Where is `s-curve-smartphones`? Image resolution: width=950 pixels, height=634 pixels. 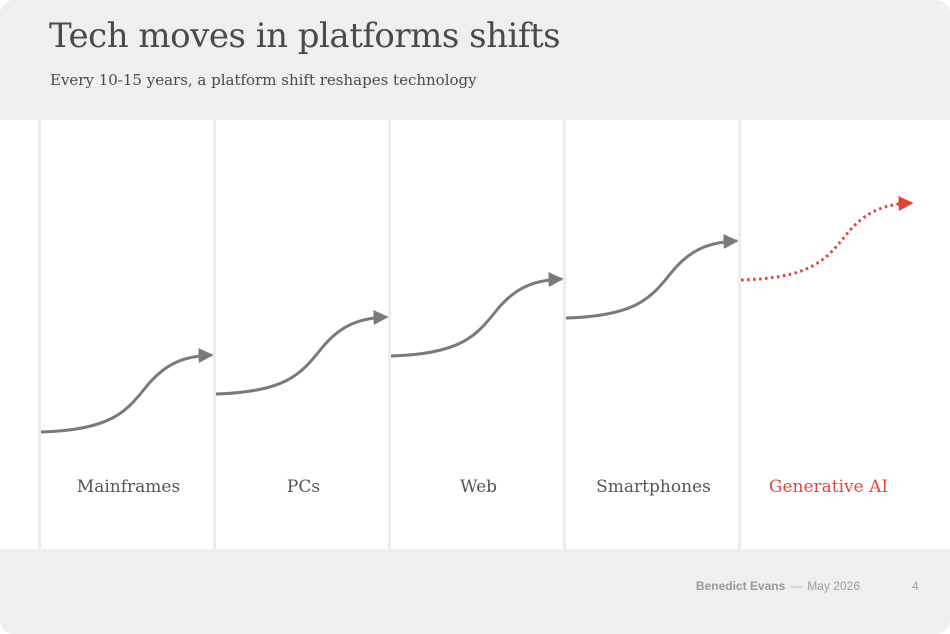
s-curve-smartphones is located at coordinates (652, 277).